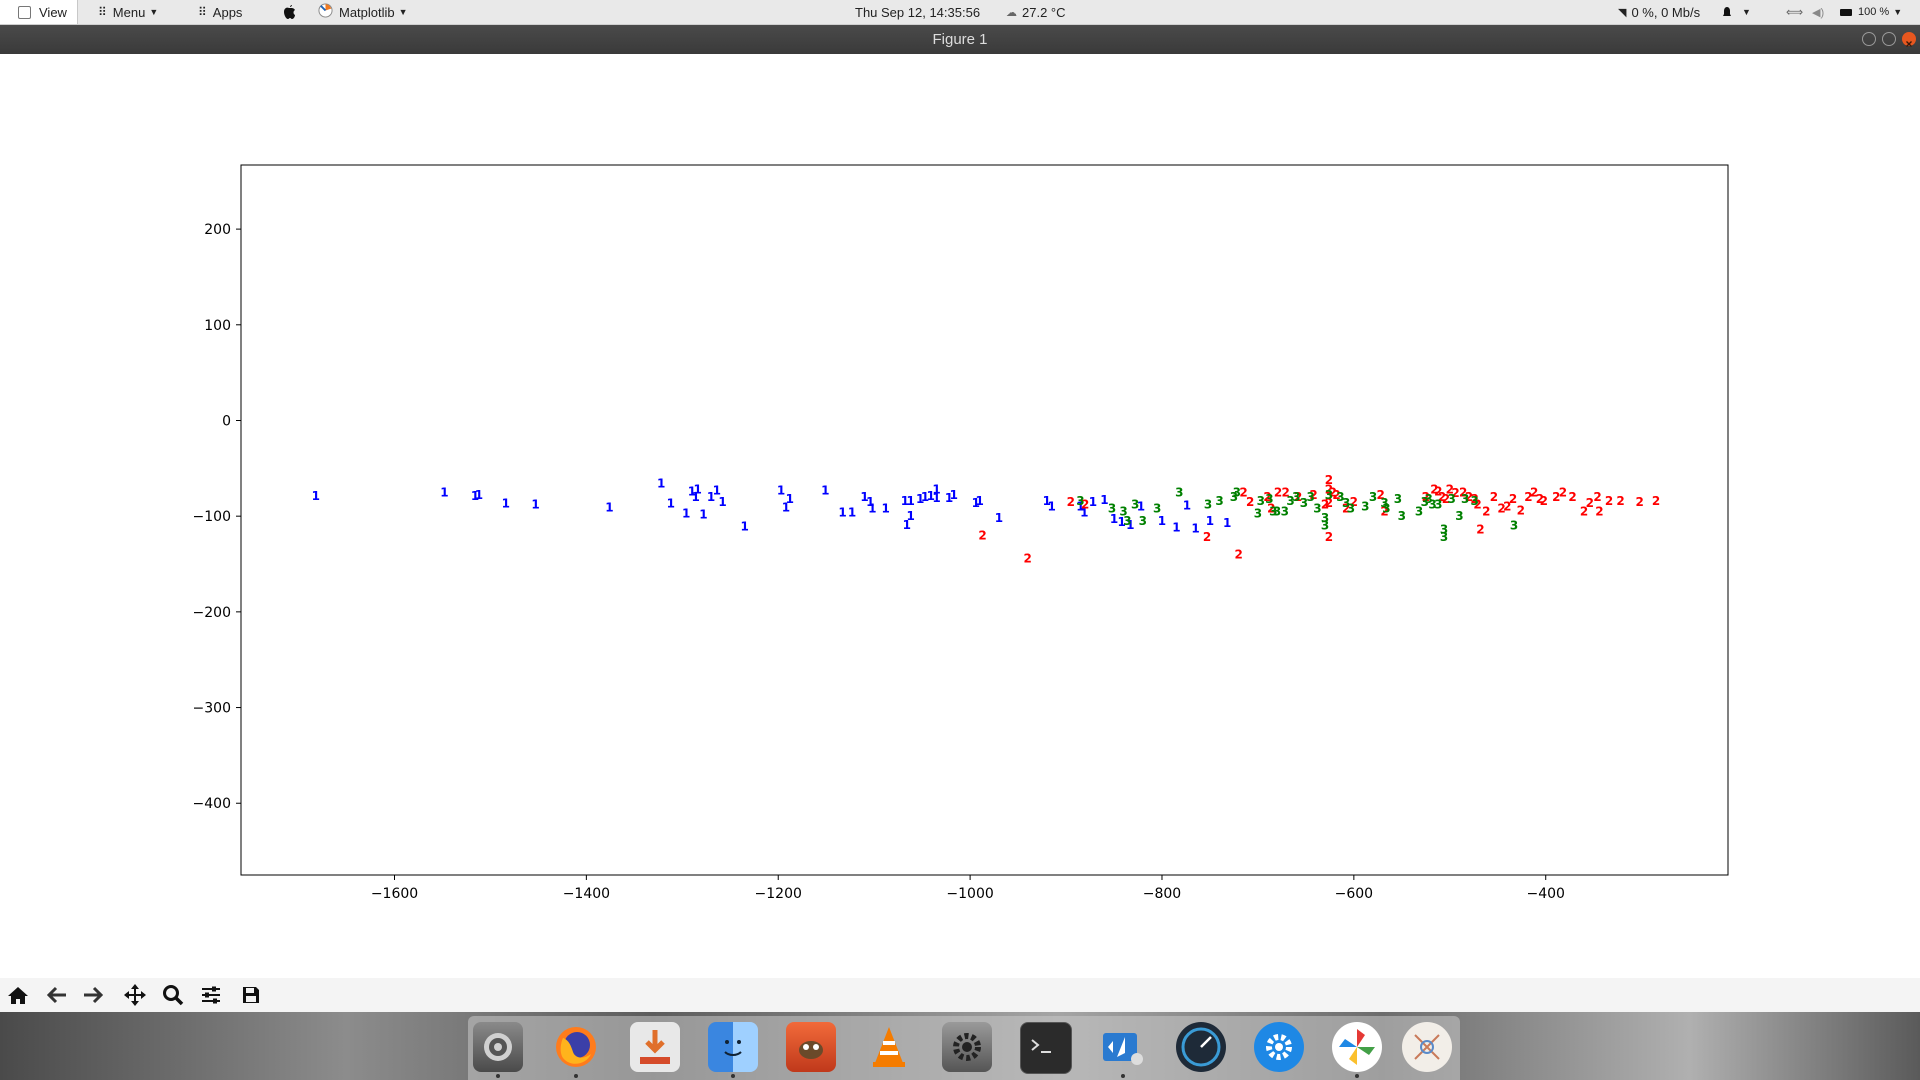  What do you see at coordinates (363, 12) in the screenshot?
I see `active-app-menu: Matplotlib ▼` at bounding box center [363, 12].